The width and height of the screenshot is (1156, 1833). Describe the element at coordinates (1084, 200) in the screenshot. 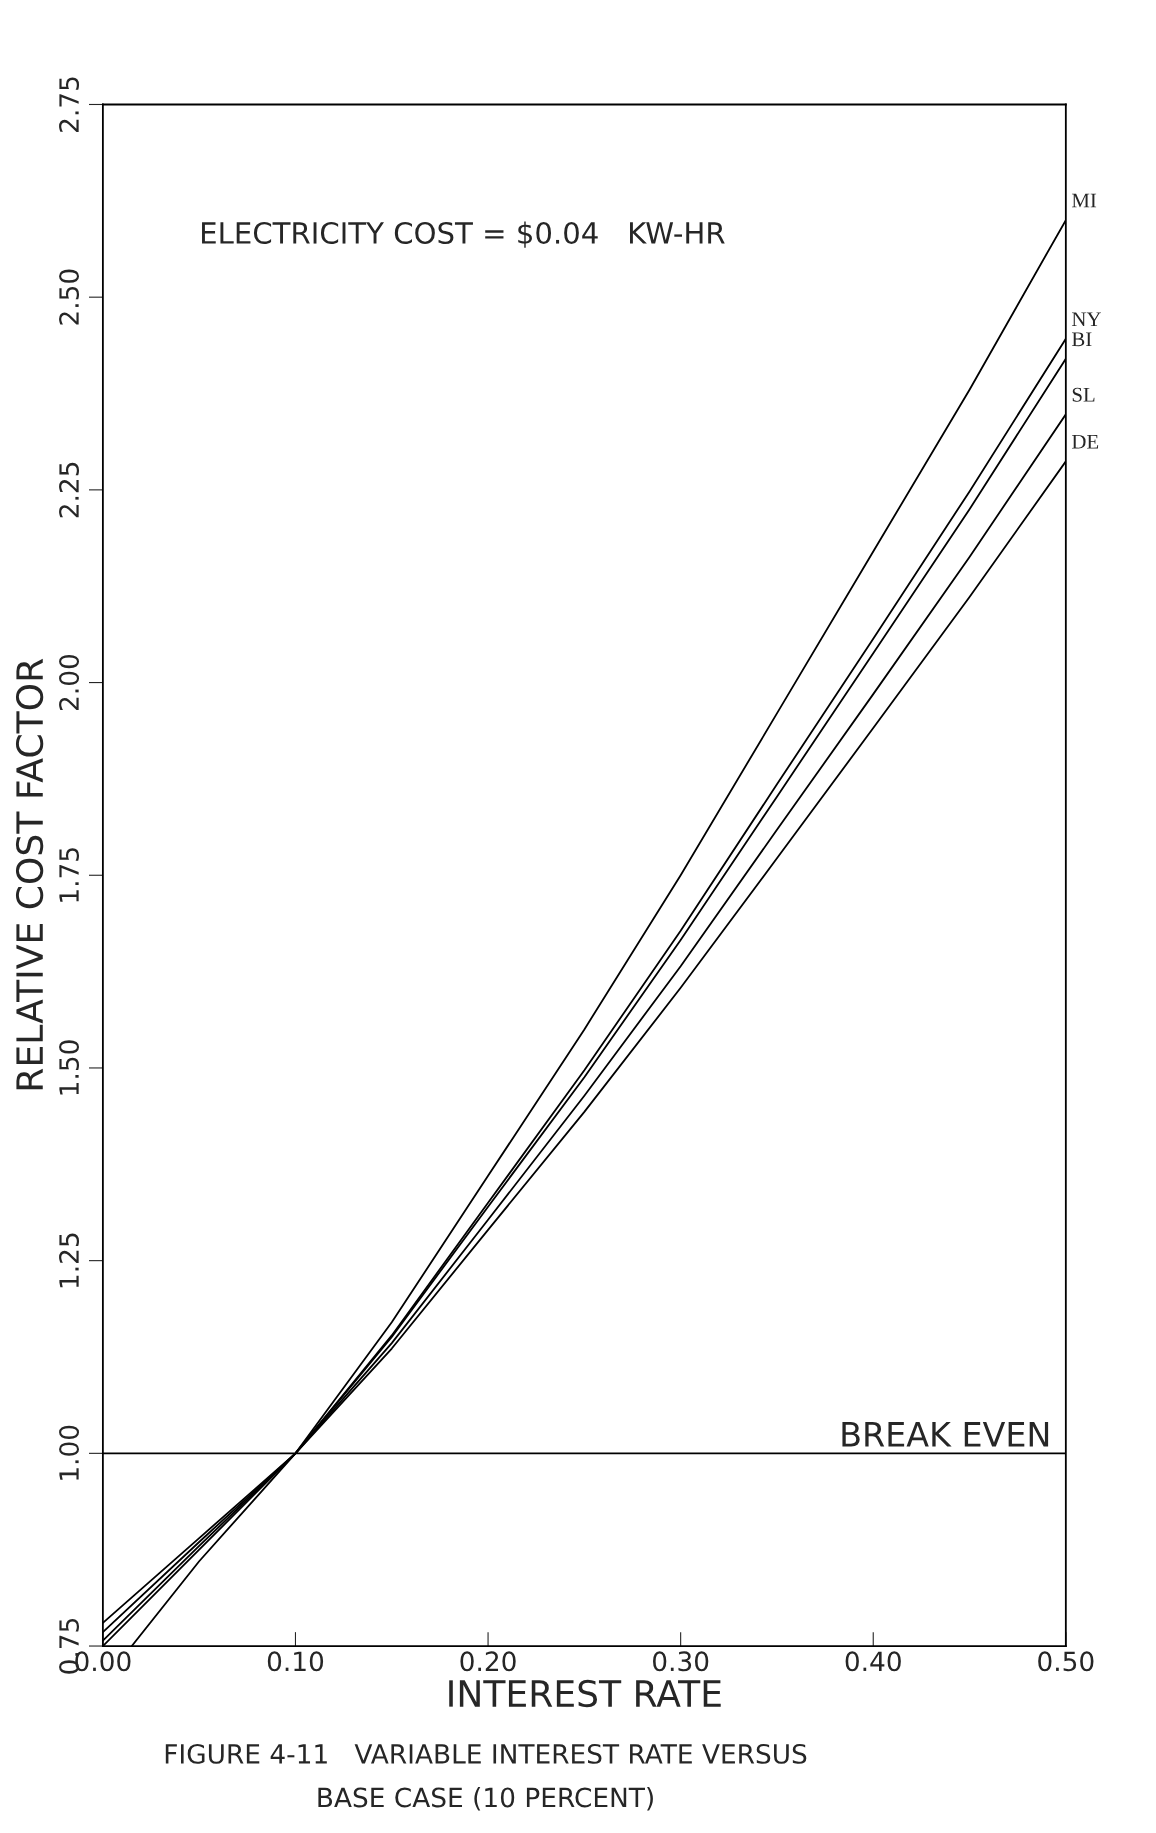

I see `series-label: MI` at that location.